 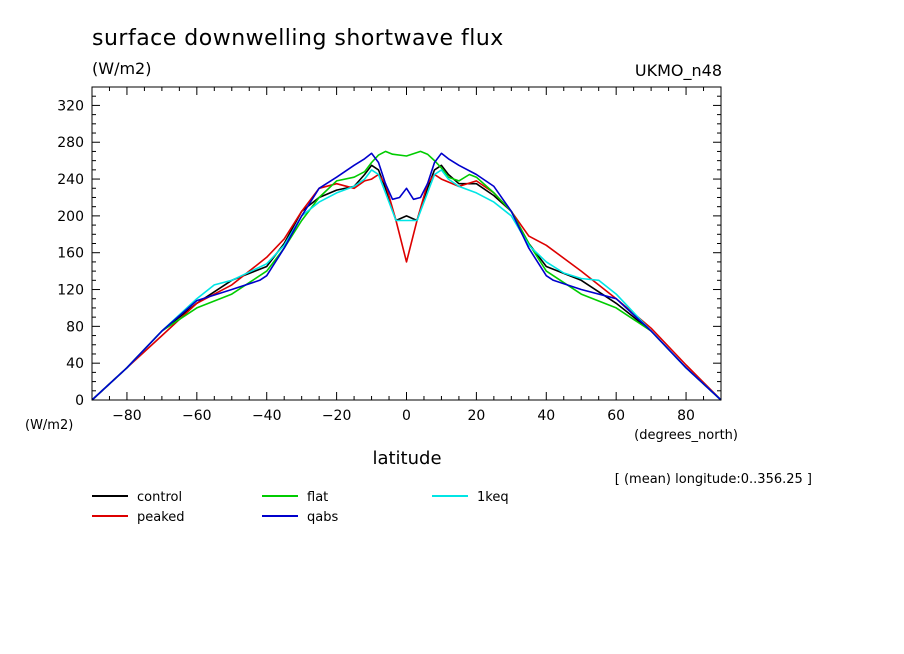 I want to click on y-tick-label: 240, so click(x=70, y=180).